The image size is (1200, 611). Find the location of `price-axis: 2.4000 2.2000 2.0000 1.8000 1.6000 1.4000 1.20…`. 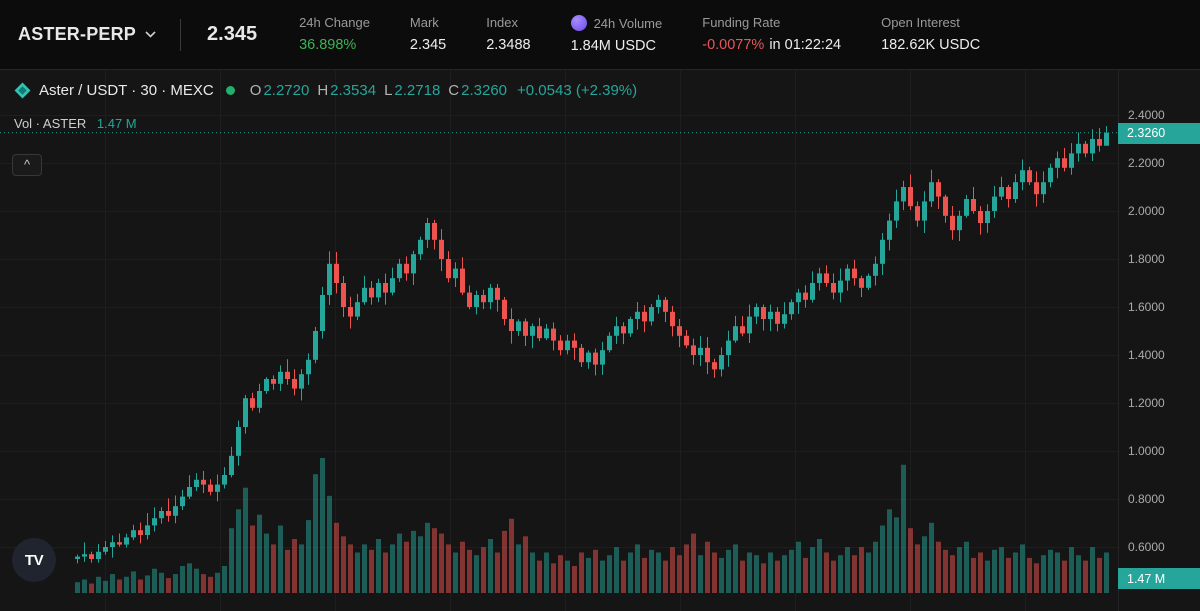

price-axis: 2.4000 2.2000 2.0000 1.8000 1.6000 1.4000 1.20… is located at coordinates (1159, 340).